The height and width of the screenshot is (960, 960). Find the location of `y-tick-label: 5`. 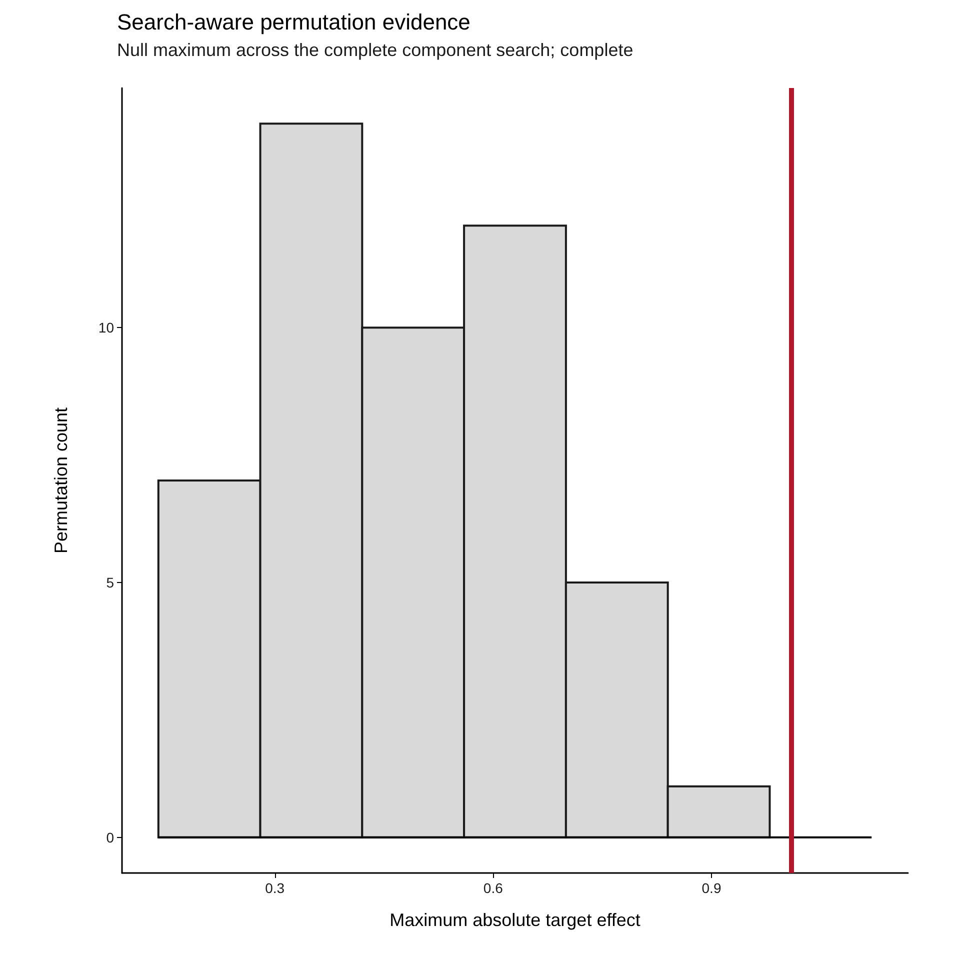

y-tick-label: 5 is located at coordinates (110, 582).